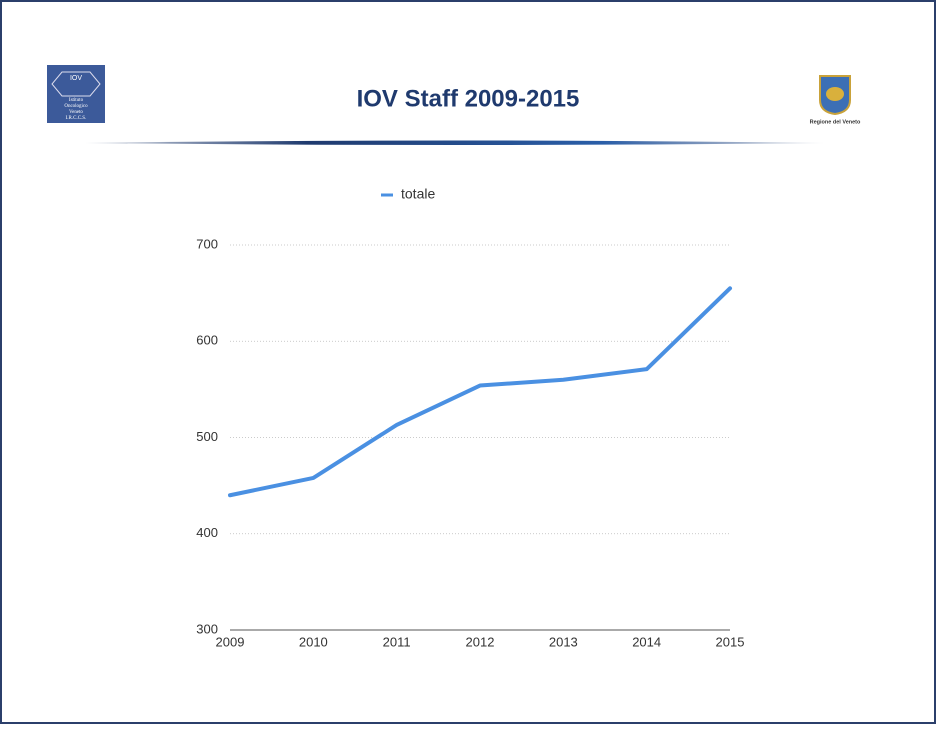  I want to click on x-tick-label: 2014, so click(646, 641).